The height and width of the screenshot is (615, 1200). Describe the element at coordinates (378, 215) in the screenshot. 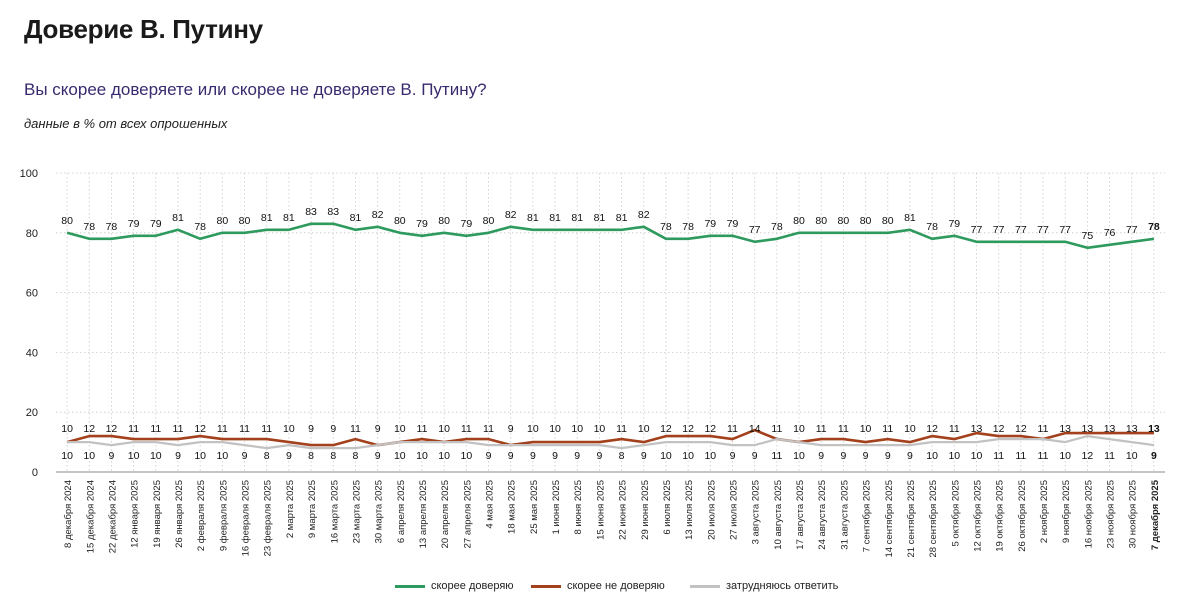

I see `data-label: 82` at that location.